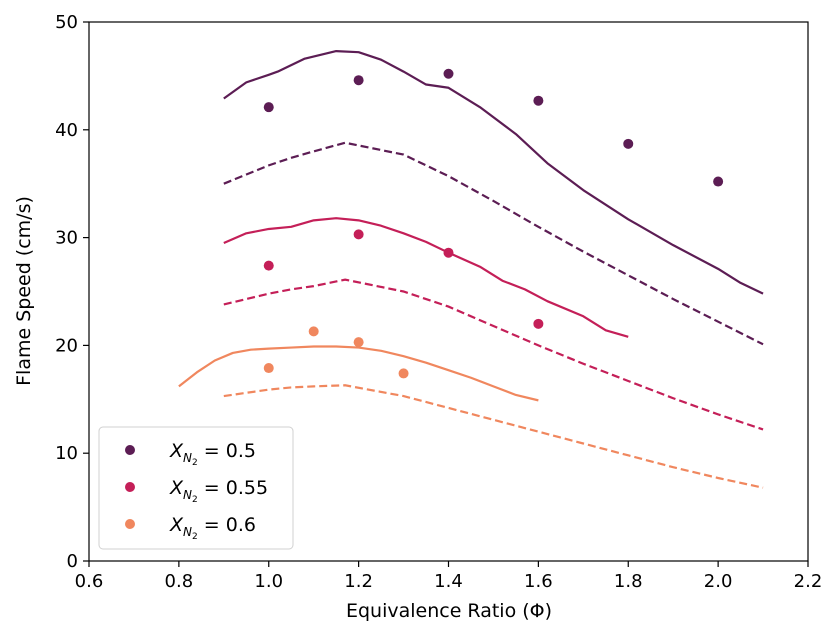 This screenshot has height=630, width=830. I want to click on legend-label: XN2 = 0.6, so click(212, 528).